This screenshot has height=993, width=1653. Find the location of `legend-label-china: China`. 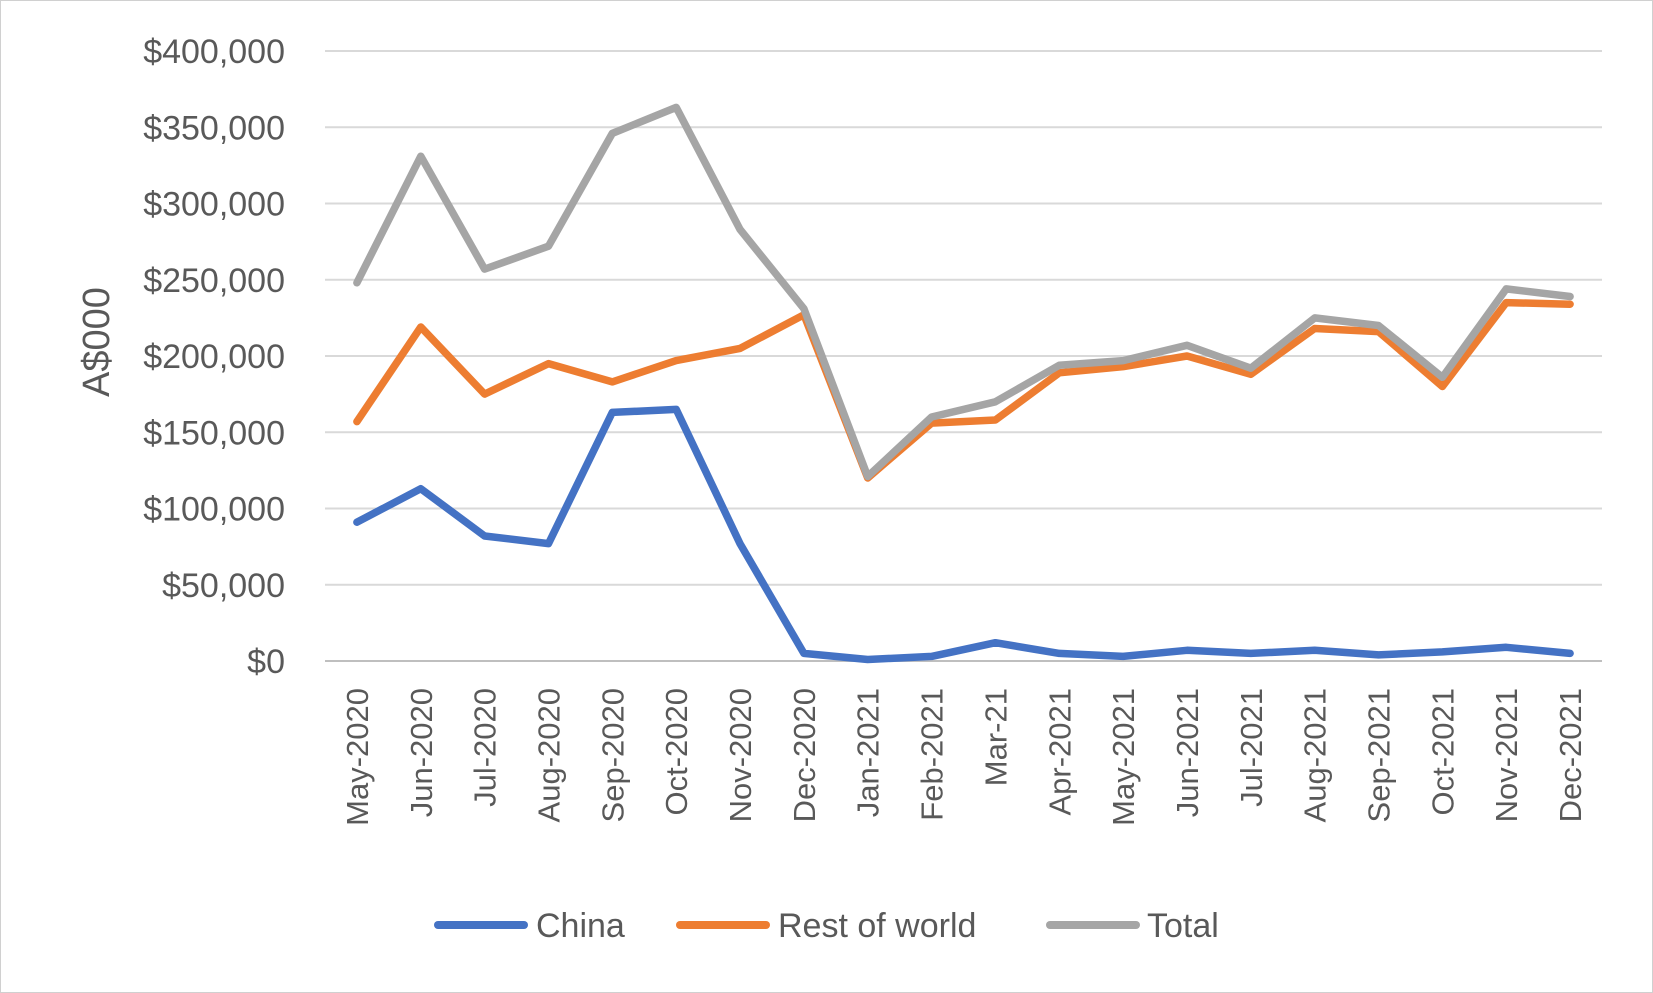

legend-label-china: China is located at coordinates (580, 926).